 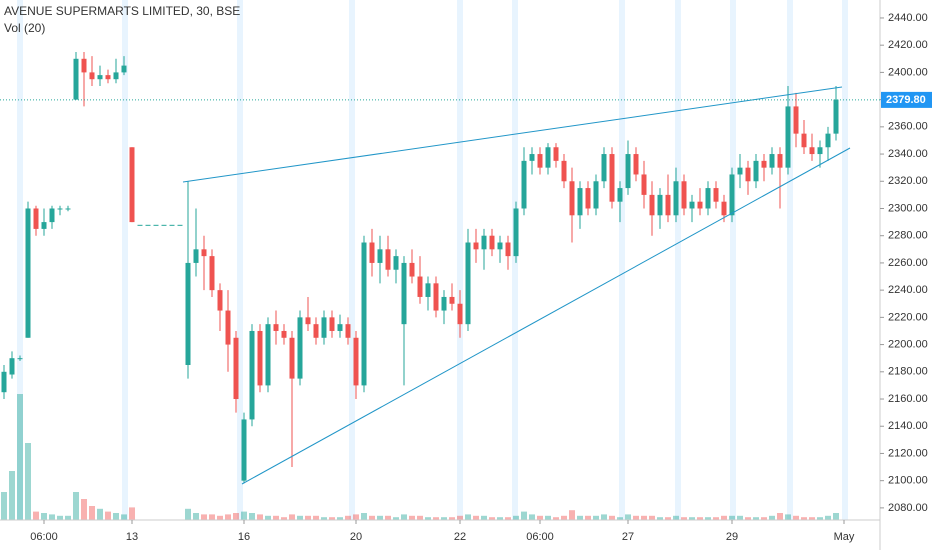 What do you see at coordinates (908, 344) in the screenshot?
I see `y-tick-label: 2200.00` at bounding box center [908, 344].